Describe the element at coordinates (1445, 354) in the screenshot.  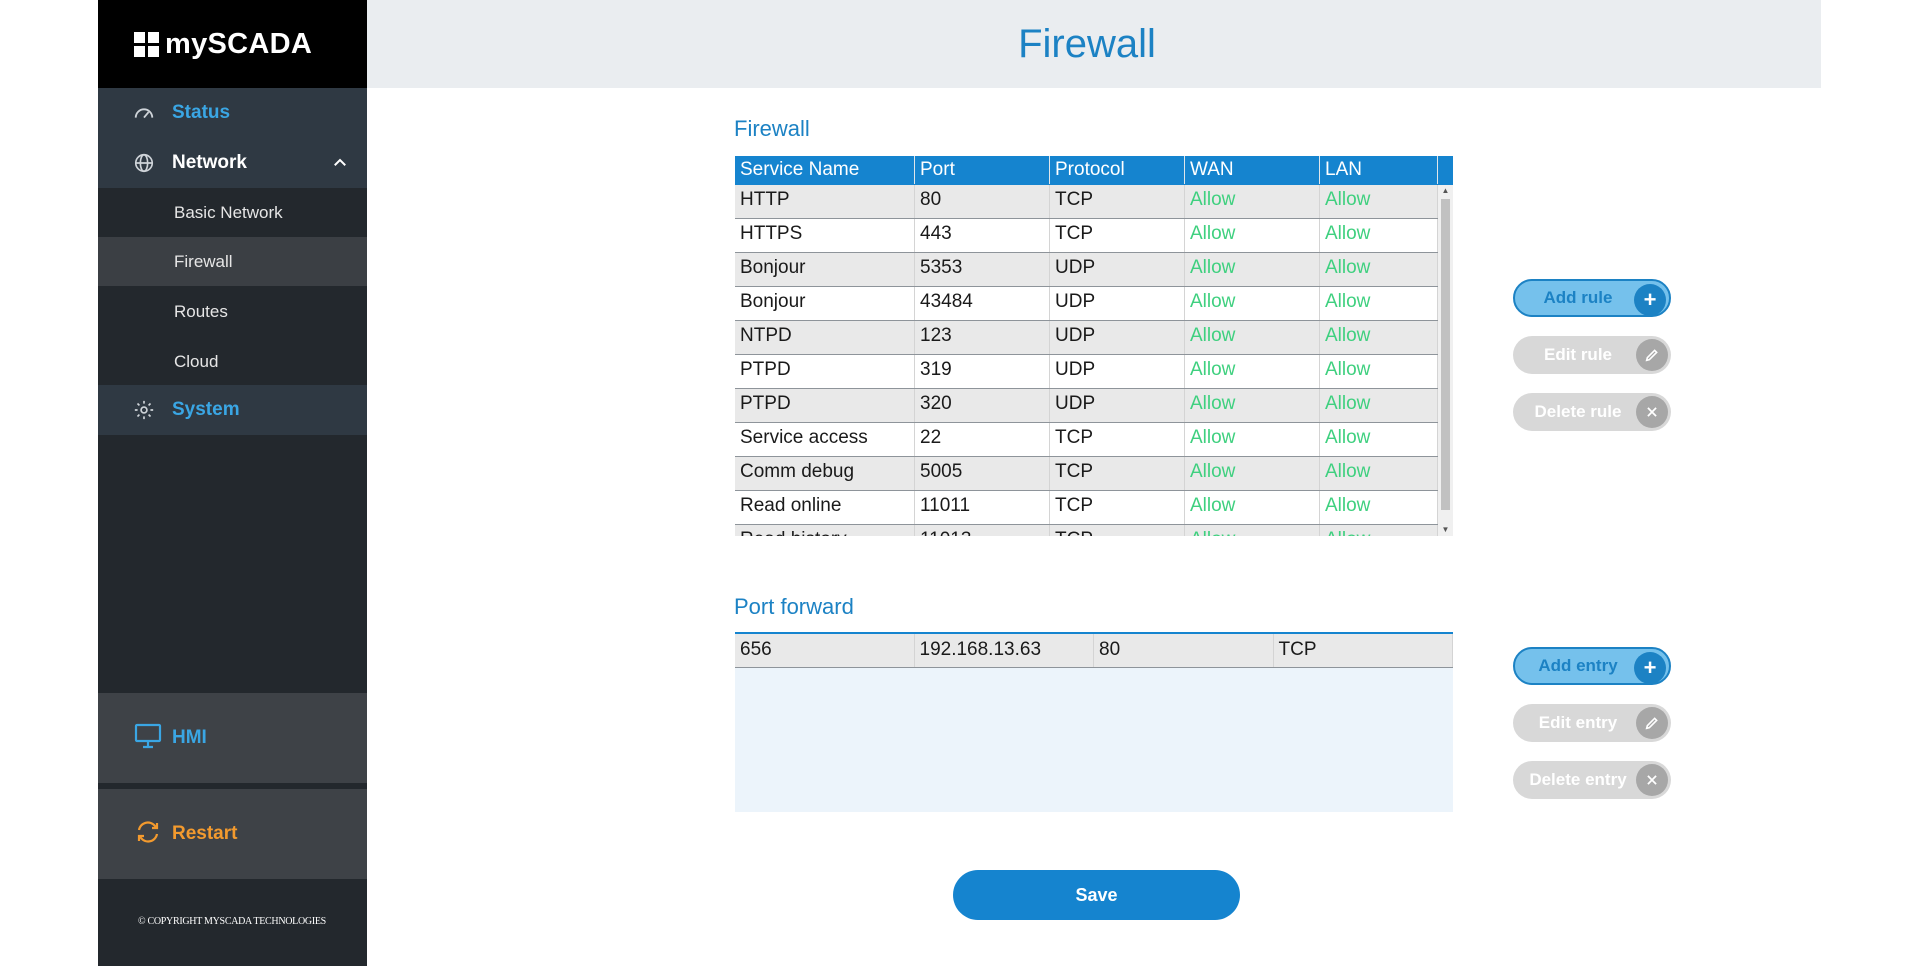
I see `scrollbar-thumb` at that location.